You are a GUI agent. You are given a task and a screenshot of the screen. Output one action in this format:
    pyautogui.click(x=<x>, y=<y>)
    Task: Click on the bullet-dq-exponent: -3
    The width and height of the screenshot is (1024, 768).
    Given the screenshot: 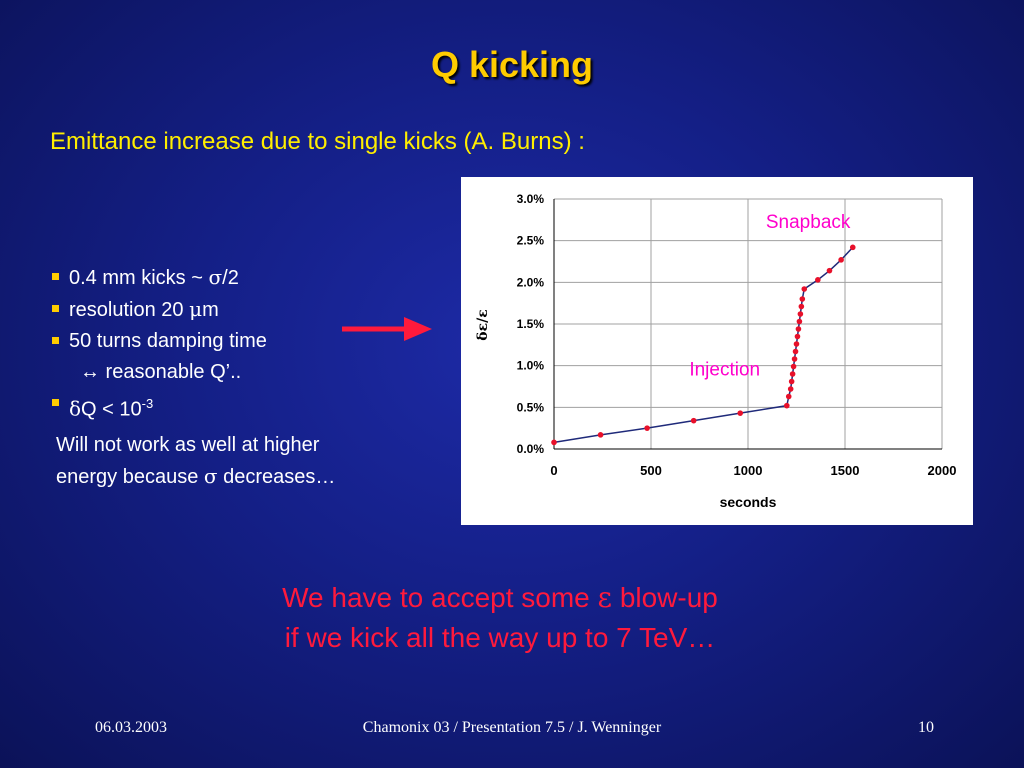 What is the action you would take?
    pyautogui.click(x=147, y=403)
    